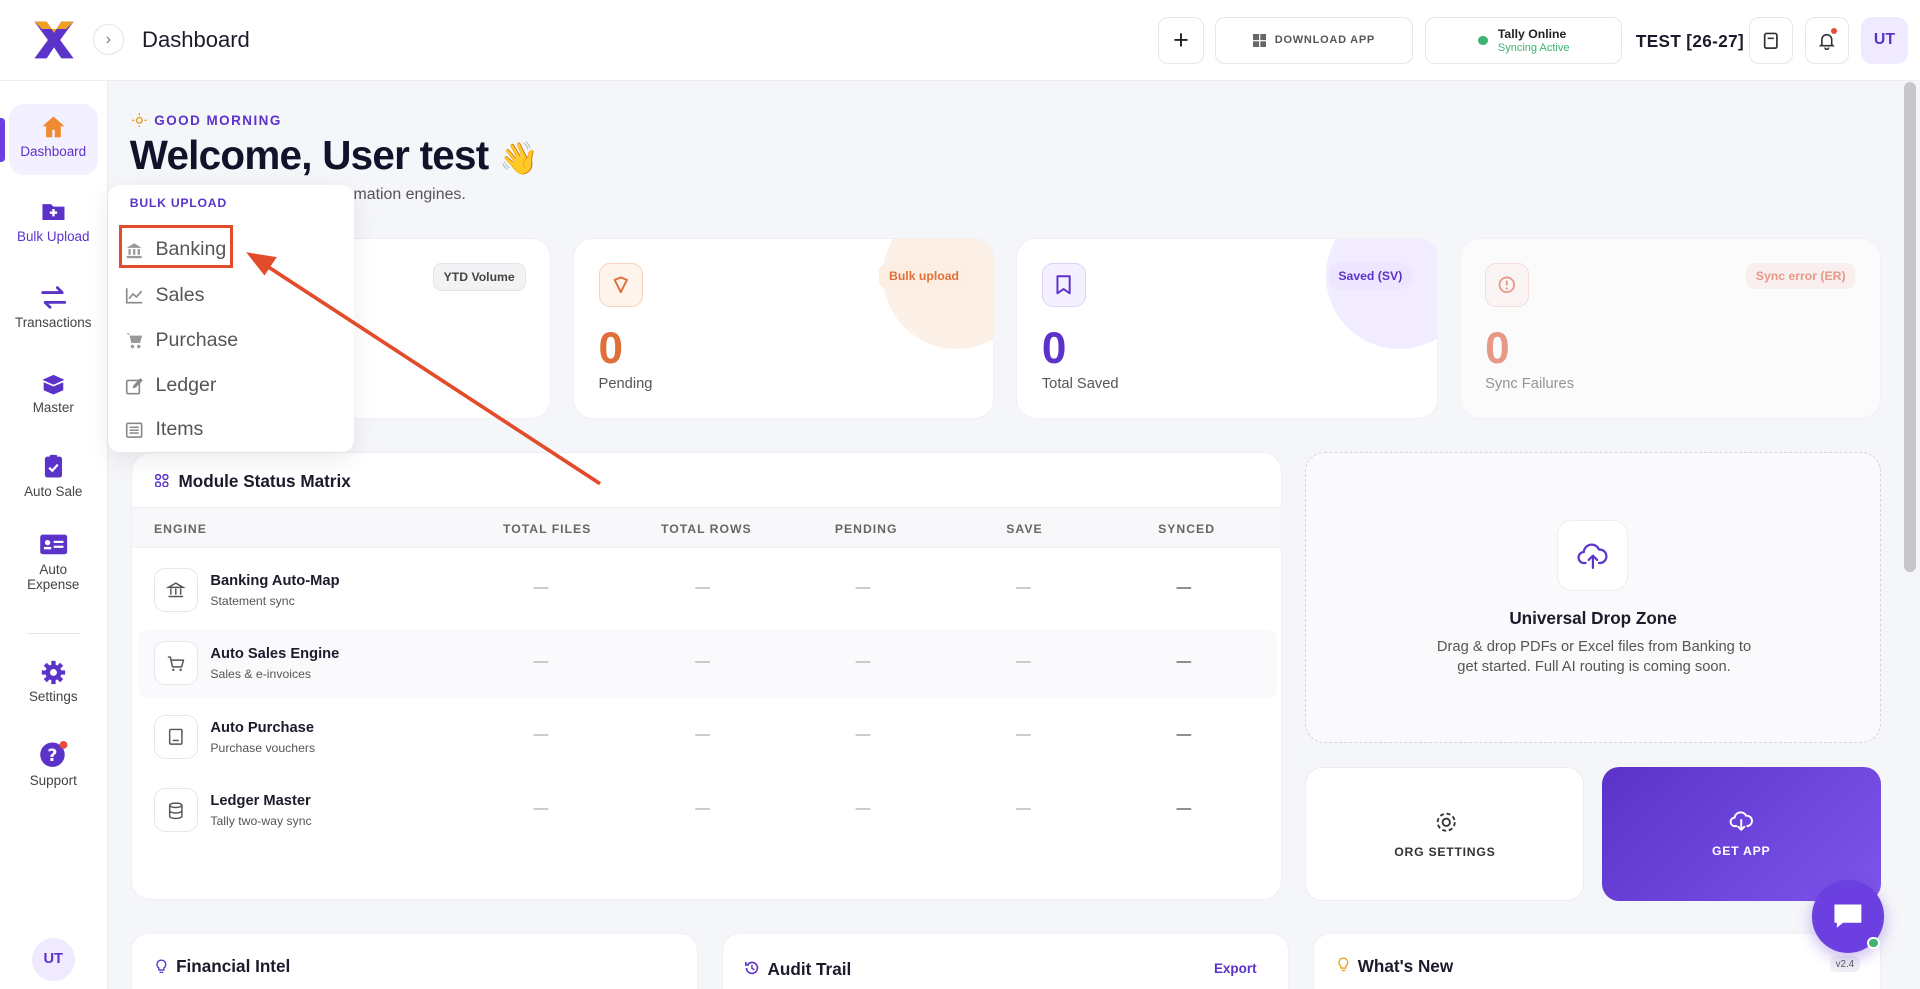 The height and width of the screenshot is (989, 1920). Describe the element at coordinates (784, 328) in the screenshot. I see `stat-card-pending: Bulk upload 0 Pending` at that location.